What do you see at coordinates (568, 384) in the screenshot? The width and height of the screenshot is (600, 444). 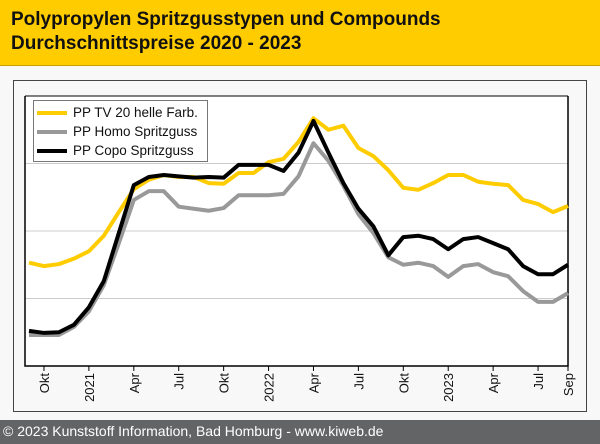 I see `x-tick-label: Sep` at bounding box center [568, 384].